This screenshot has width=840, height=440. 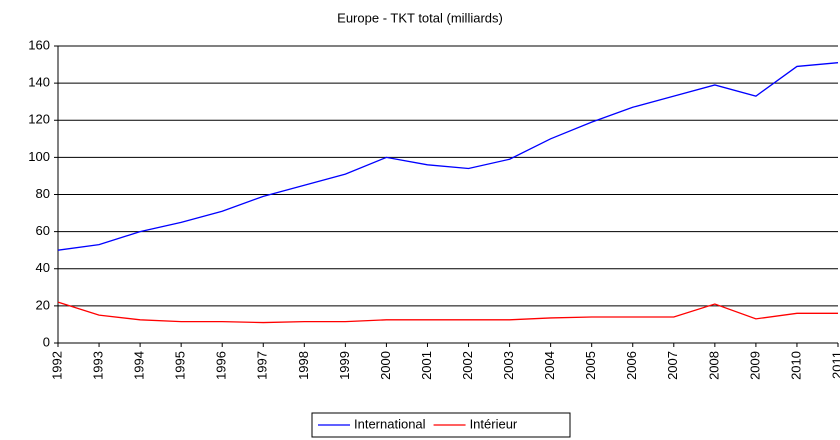 What do you see at coordinates (43, 304) in the screenshot?
I see `y-tick-label: 20` at bounding box center [43, 304].